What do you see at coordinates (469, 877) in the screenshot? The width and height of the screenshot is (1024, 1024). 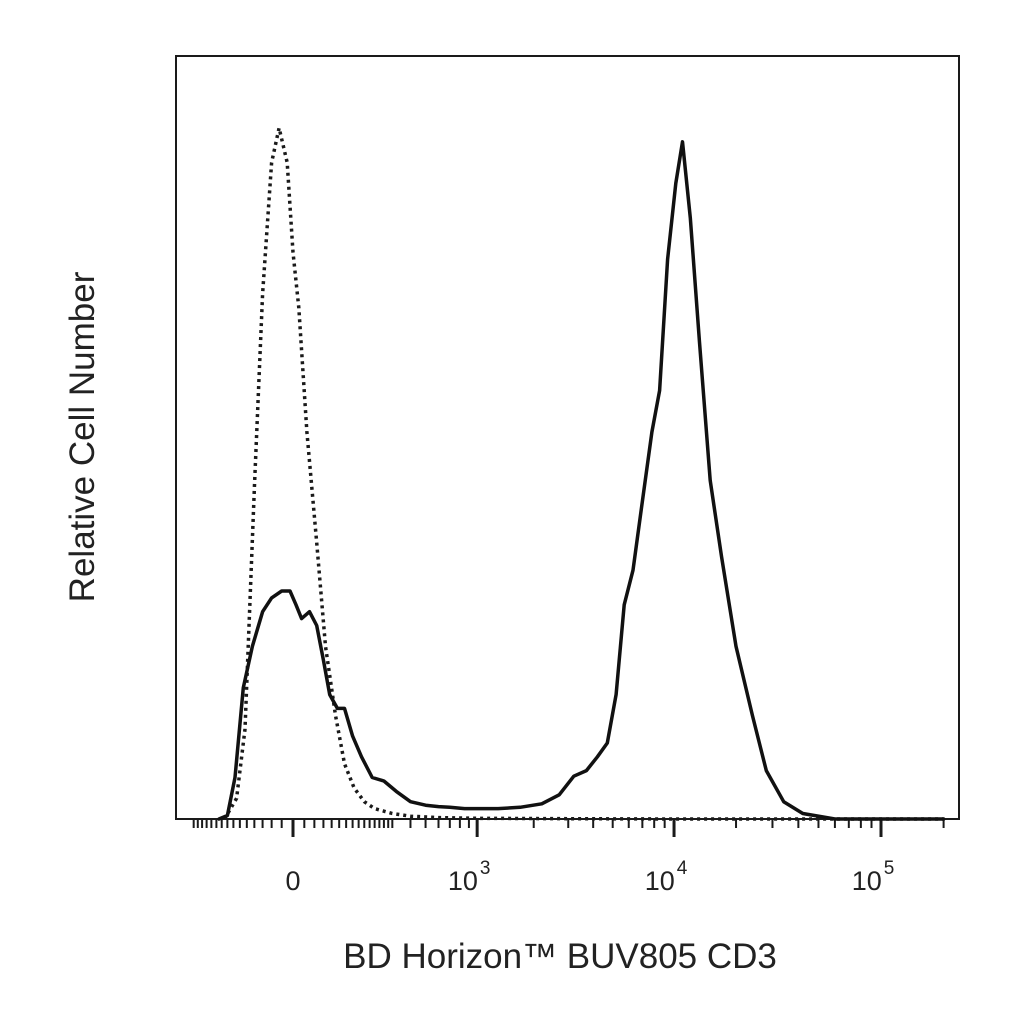 I see `x-tick-label: 10 3` at bounding box center [469, 877].